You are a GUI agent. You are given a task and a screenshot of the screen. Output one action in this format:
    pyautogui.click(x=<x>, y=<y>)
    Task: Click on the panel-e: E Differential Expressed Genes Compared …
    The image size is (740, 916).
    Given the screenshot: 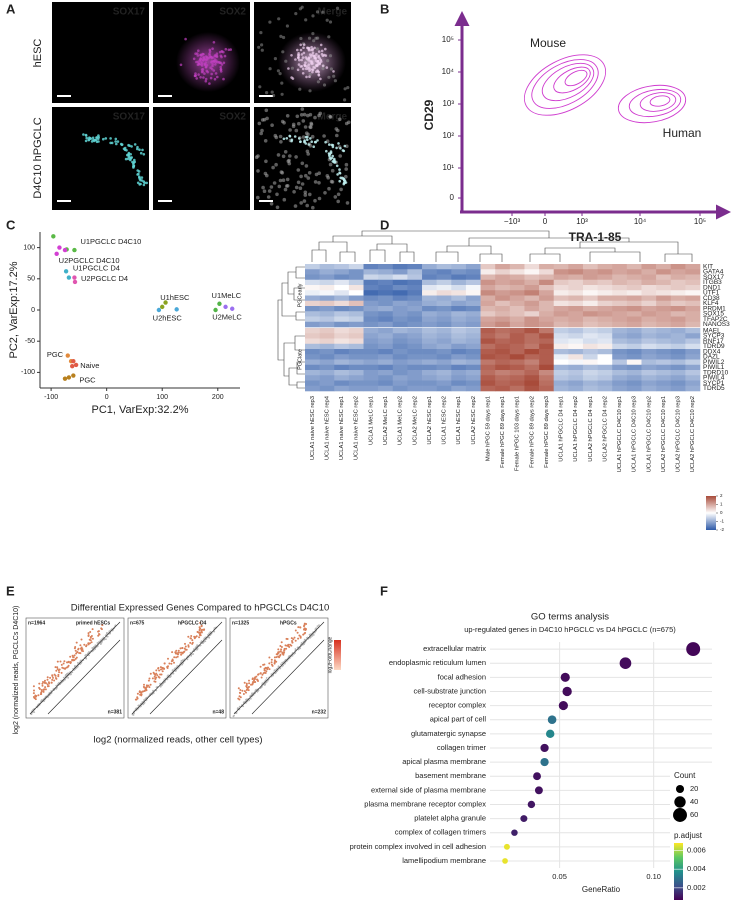 What is the action you would take?
    pyautogui.click(x=173, y=664)
    